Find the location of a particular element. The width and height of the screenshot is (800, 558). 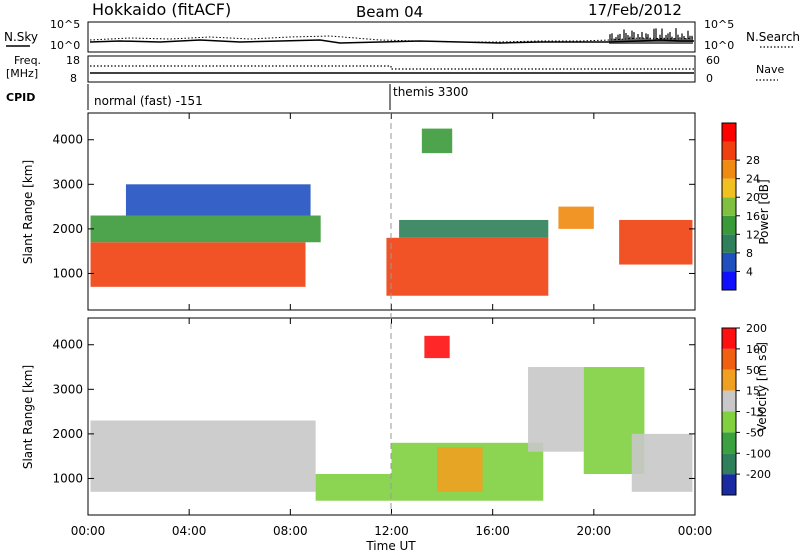

freq-label-line1: Freq. is located at coordinates (27, 60).